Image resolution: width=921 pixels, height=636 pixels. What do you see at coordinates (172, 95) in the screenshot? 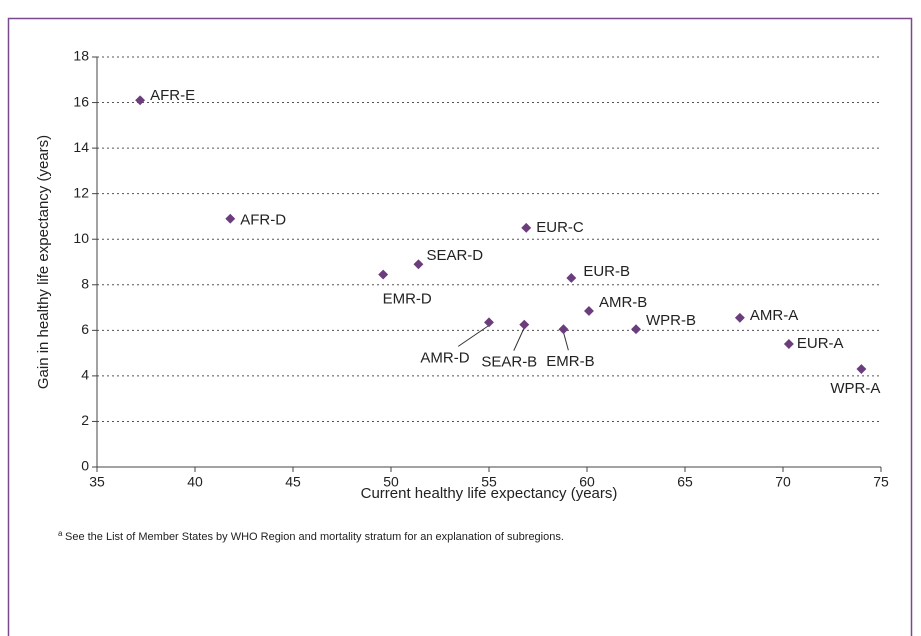
I see `point-label: AFR-E` at bounding box center [172, 95].